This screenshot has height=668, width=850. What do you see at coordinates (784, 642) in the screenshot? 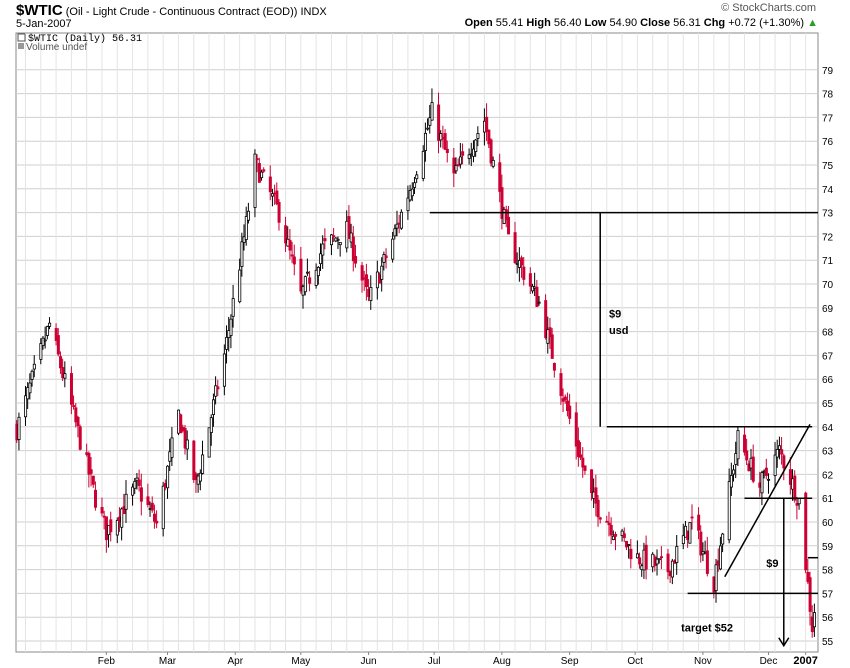
I see `down-arrow-icon` at bounding box center [784, 642].